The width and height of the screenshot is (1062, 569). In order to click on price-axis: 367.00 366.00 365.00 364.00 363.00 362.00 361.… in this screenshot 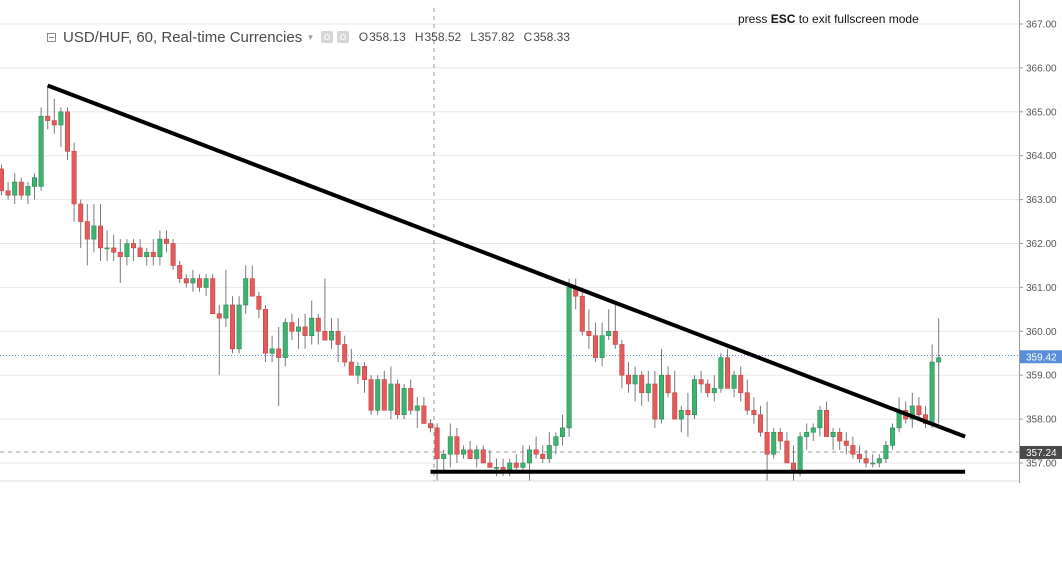, I will do `click(1040, 241)`.